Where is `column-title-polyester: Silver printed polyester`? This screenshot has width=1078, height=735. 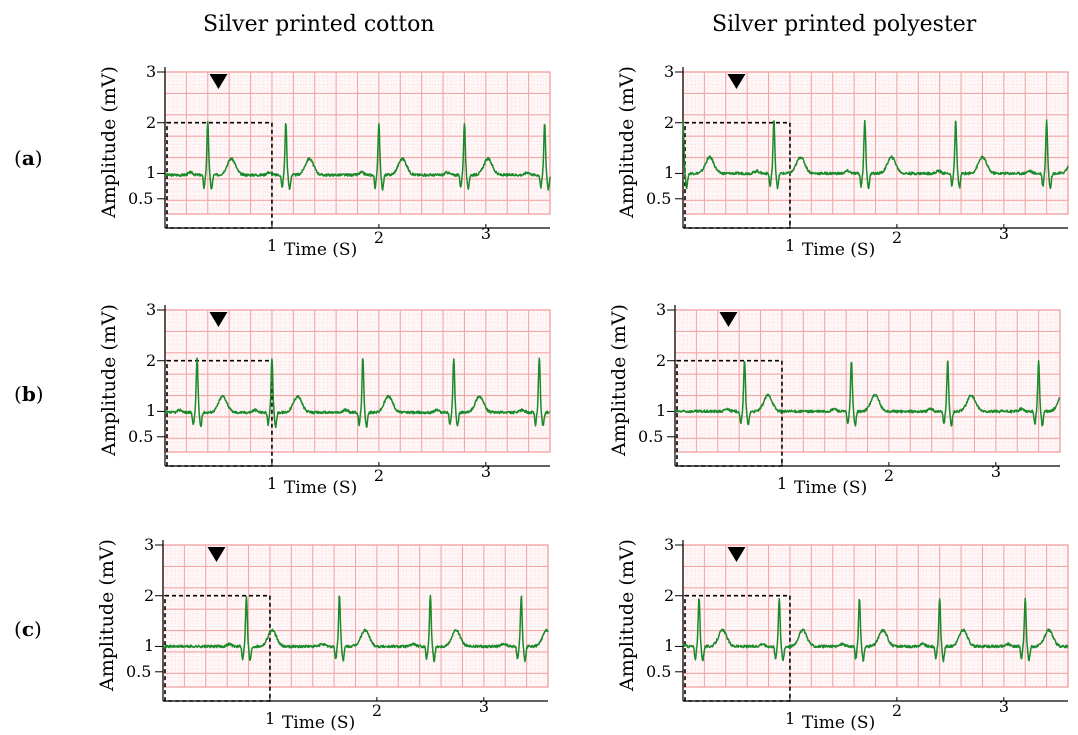
column-title-polyester: Silver printed polyester is located at coordinates (844, 24).